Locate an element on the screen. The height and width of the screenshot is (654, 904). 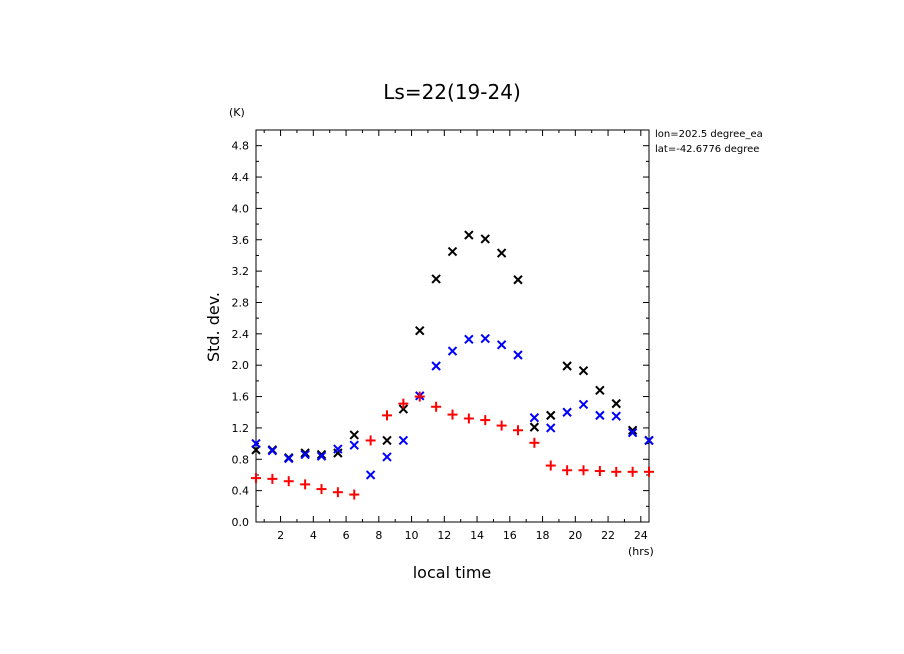
y-tick-label: 2.4 is located at coordinates (241, 334).